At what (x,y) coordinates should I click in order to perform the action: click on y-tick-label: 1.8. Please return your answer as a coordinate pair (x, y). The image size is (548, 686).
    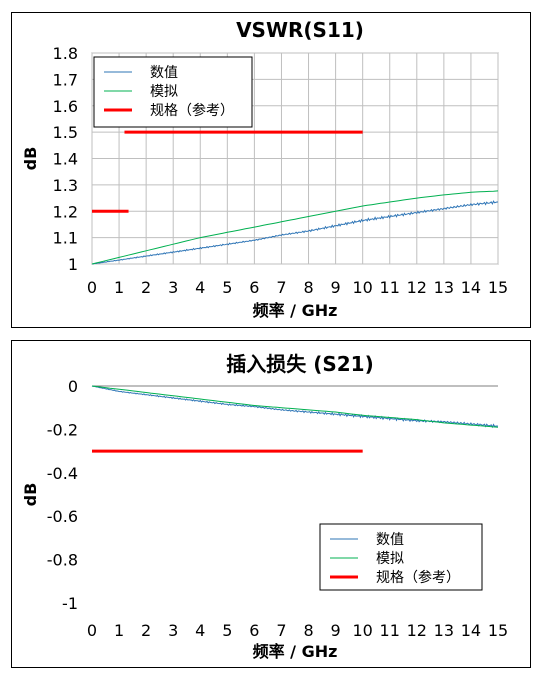
    Looking at the image, I should click on (65, 53).